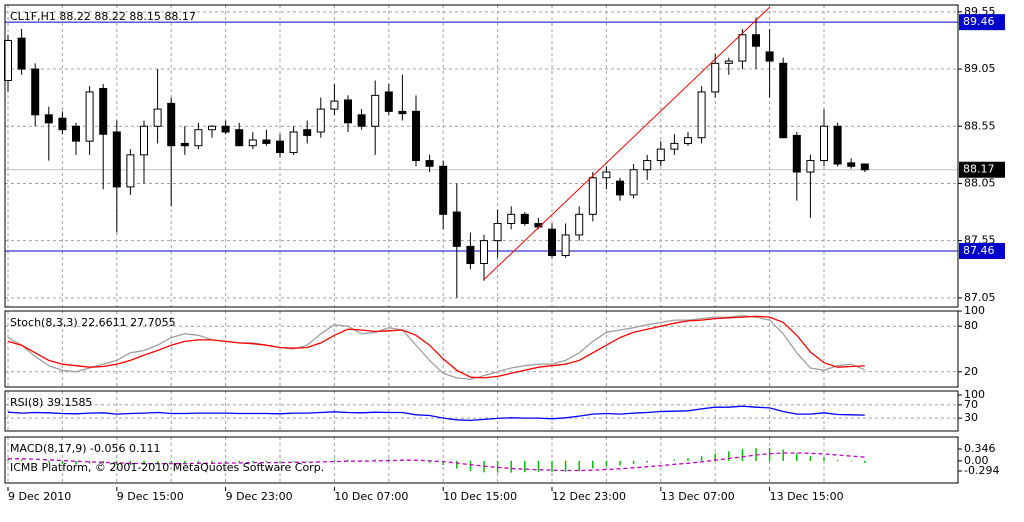 The image size is (1024, 522). What do you see at coordinates (980, 448) in the screenshot?
I see `y-tick-label: 0.346` at bounding box center [980, 448].